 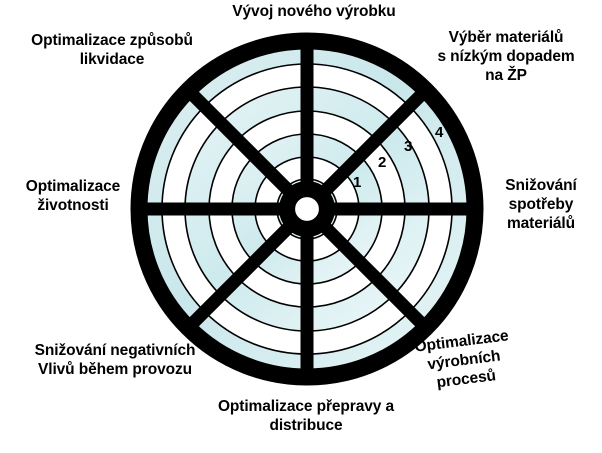 I want to click on spoke-se, so click(x=367, y=269).